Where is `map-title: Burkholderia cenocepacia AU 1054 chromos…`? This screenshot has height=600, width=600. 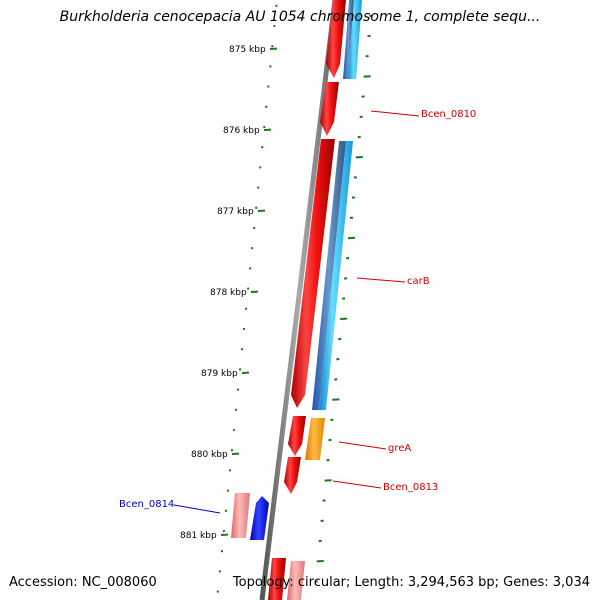
map-title: Burkholderia cenocepacia AU 1054 chromos… is located at coordinates (300, 17).